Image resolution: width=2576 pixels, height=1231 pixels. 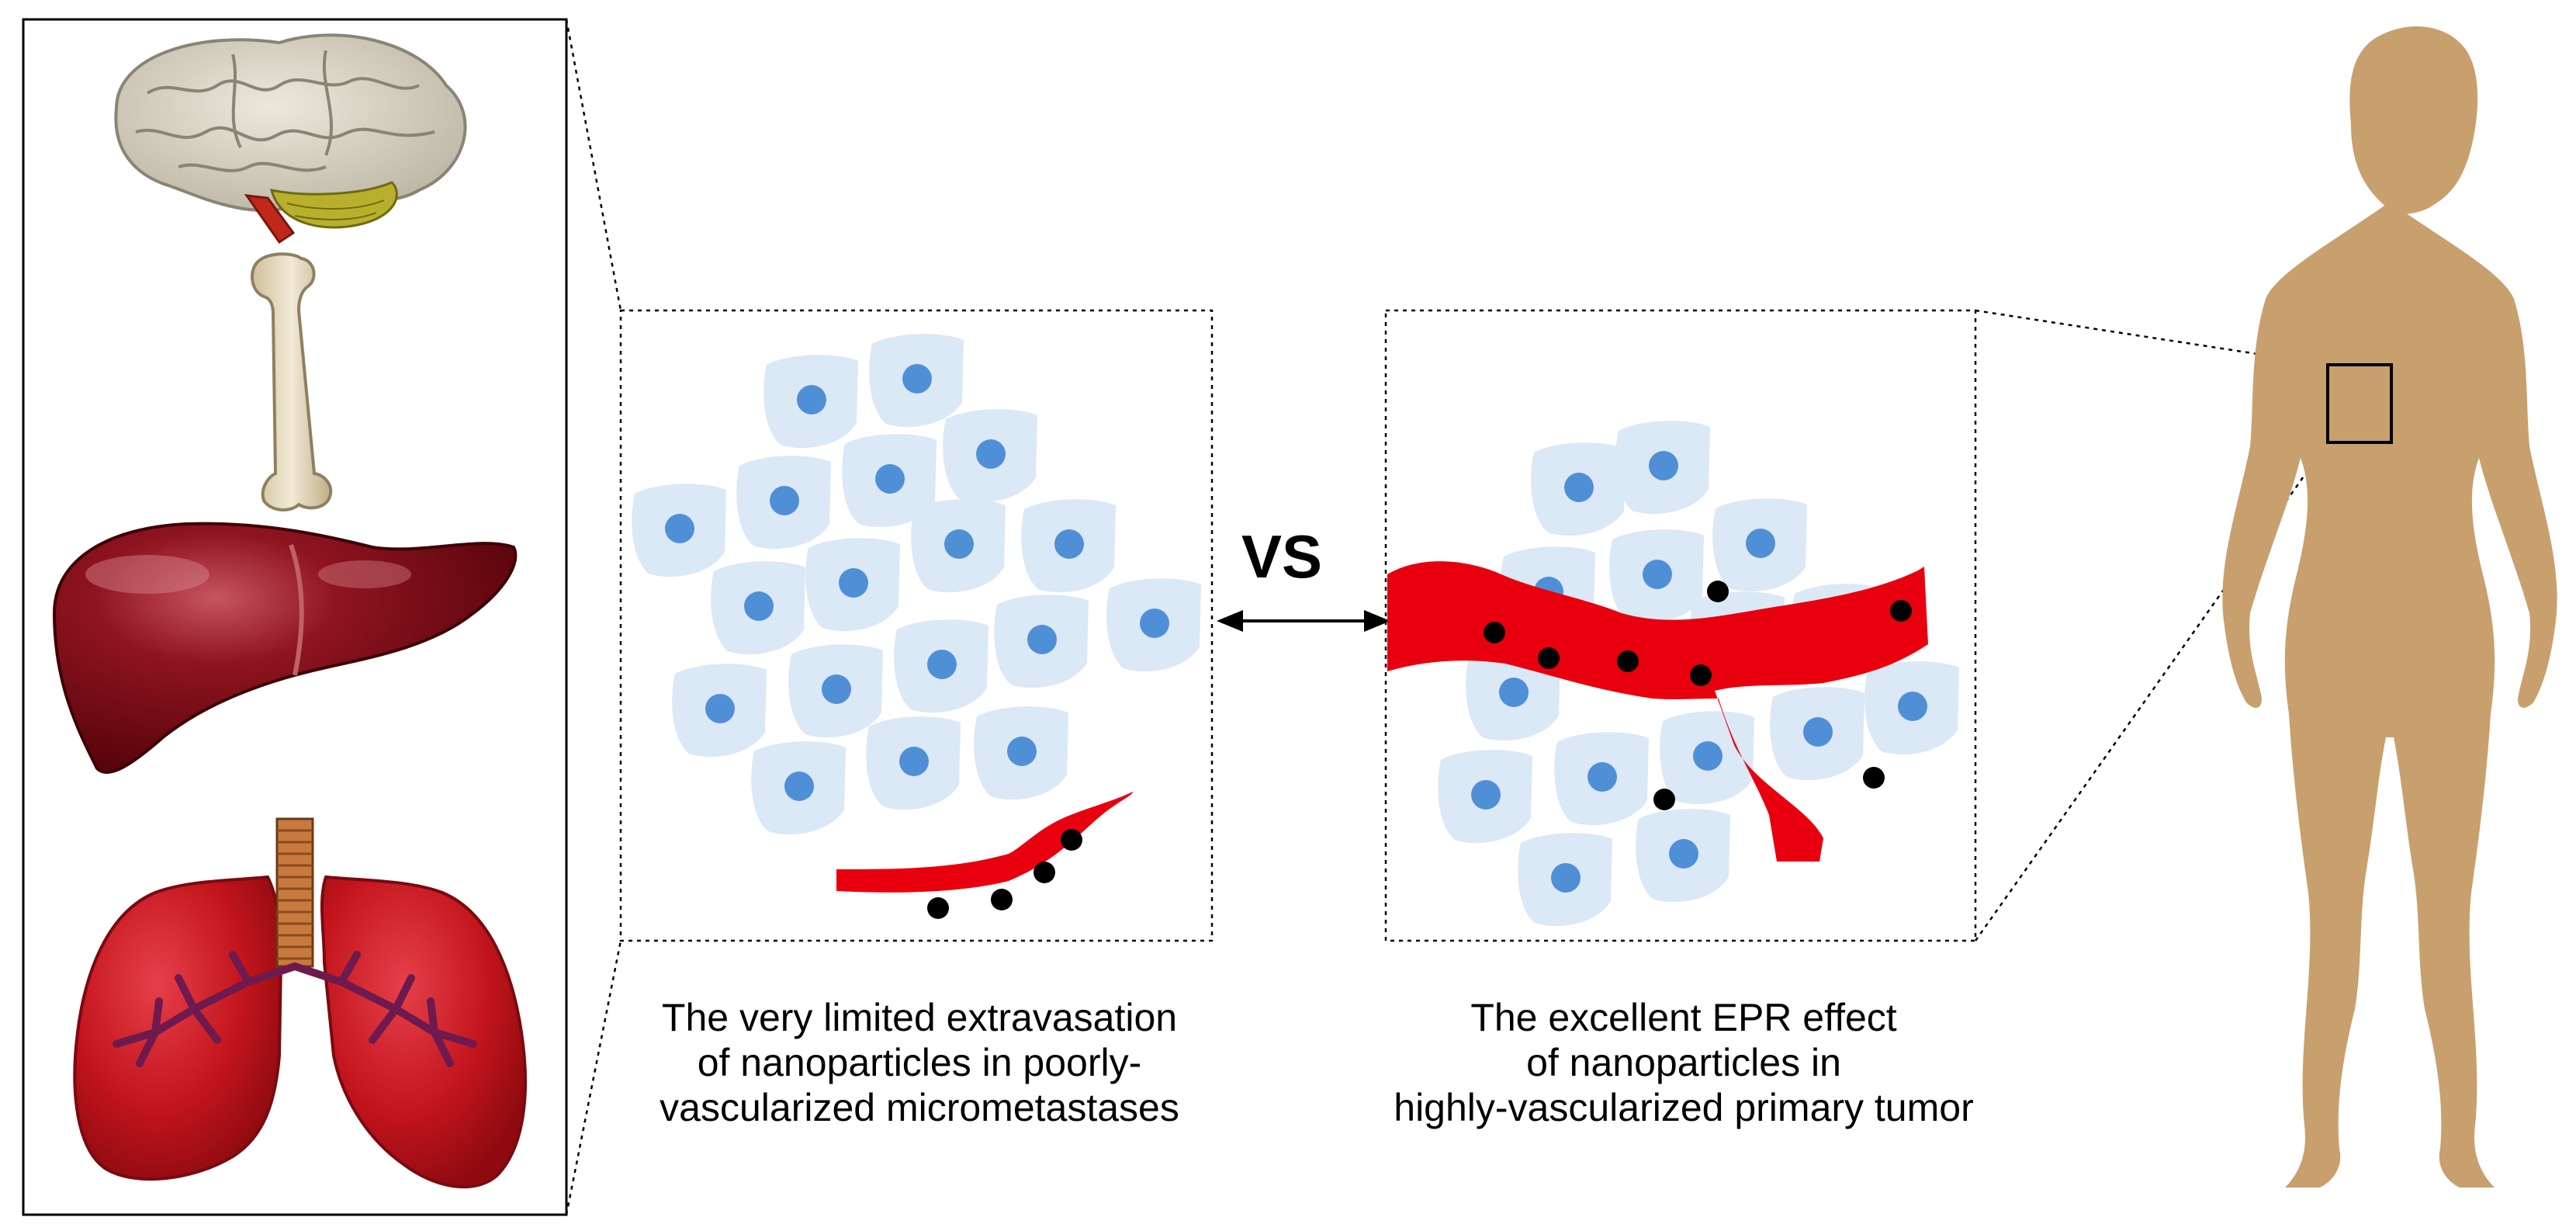 I want to click on head-shape, so click(x=2413, y=120).